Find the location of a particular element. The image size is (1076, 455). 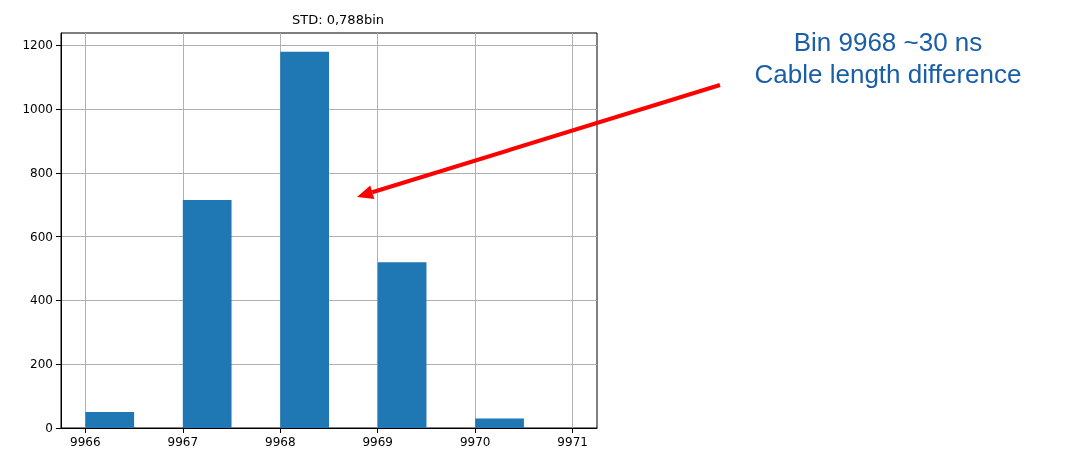

x-tick-label: 9966 is located at coordinates (85, 442).